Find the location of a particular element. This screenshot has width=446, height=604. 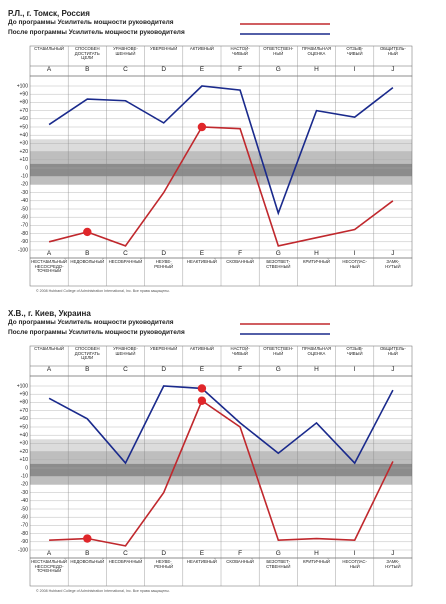

chart-title: Р.Л., г. Томск, Россия is located at coordinates (49, 13).